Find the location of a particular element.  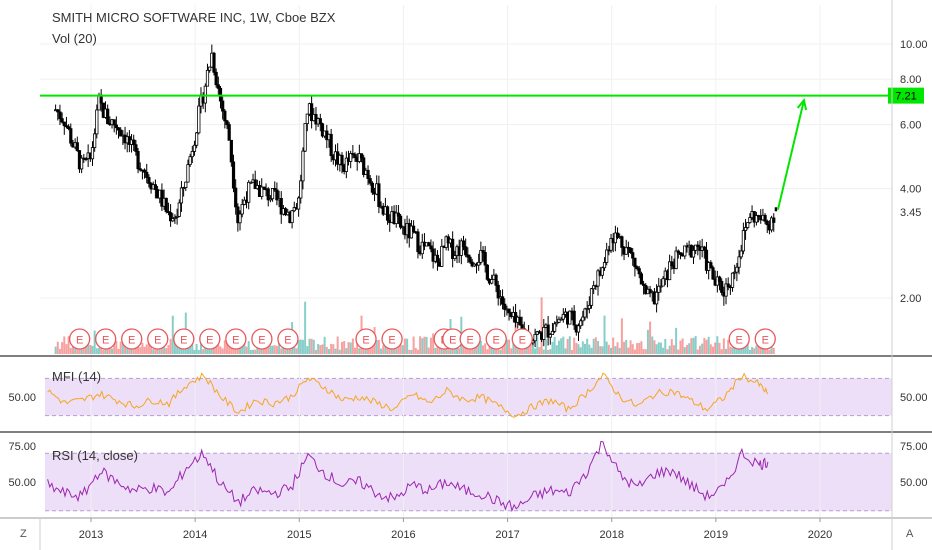

corner-right: A is located at coordinates (910, 534).